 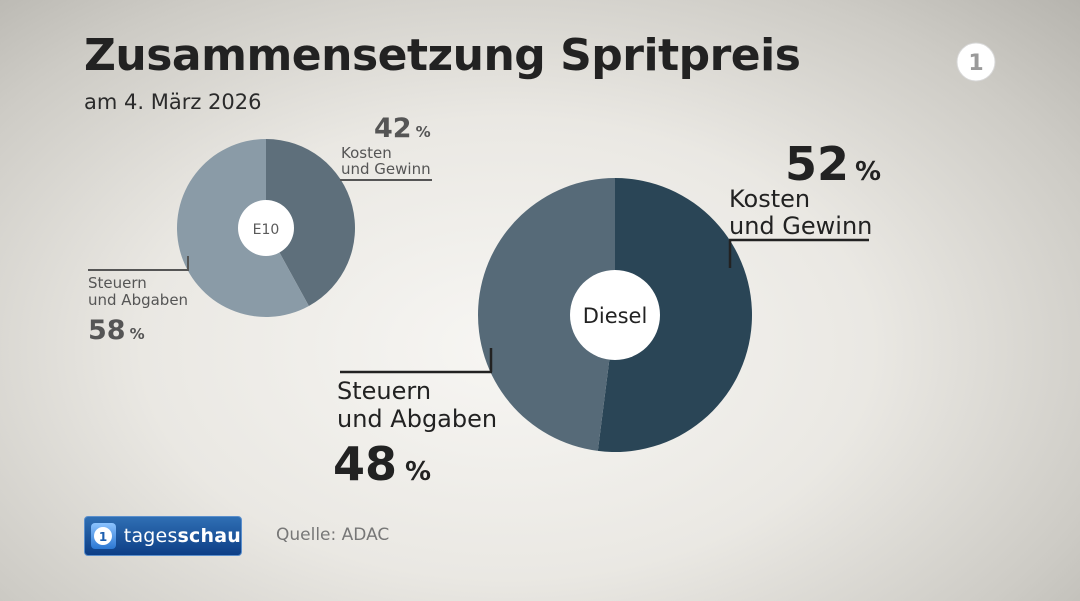 What do you see at coordinates (117, 283) in the screenshot?
I see `e10-steuern-line1: Steuern` at bounding box center [117, 283].